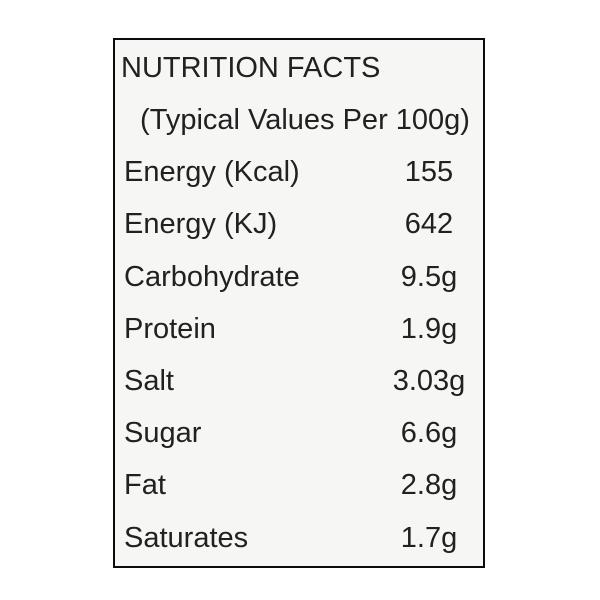 The height and width of the screenshot is (600, 600). Describe the element at coordinates (251, 67) in the screenshot. I see `table-title: NUTRITION FACTS` at that location.